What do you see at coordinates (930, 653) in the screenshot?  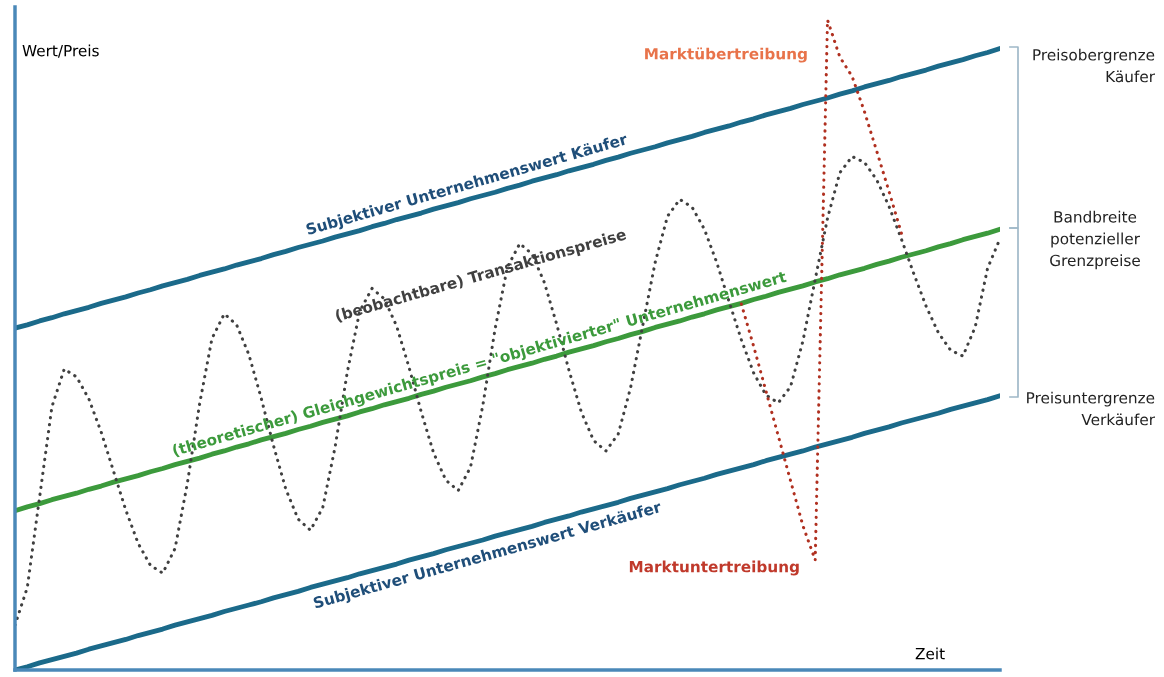 I see `x-axis-title: Zeit` at bounding box center [930, 653].